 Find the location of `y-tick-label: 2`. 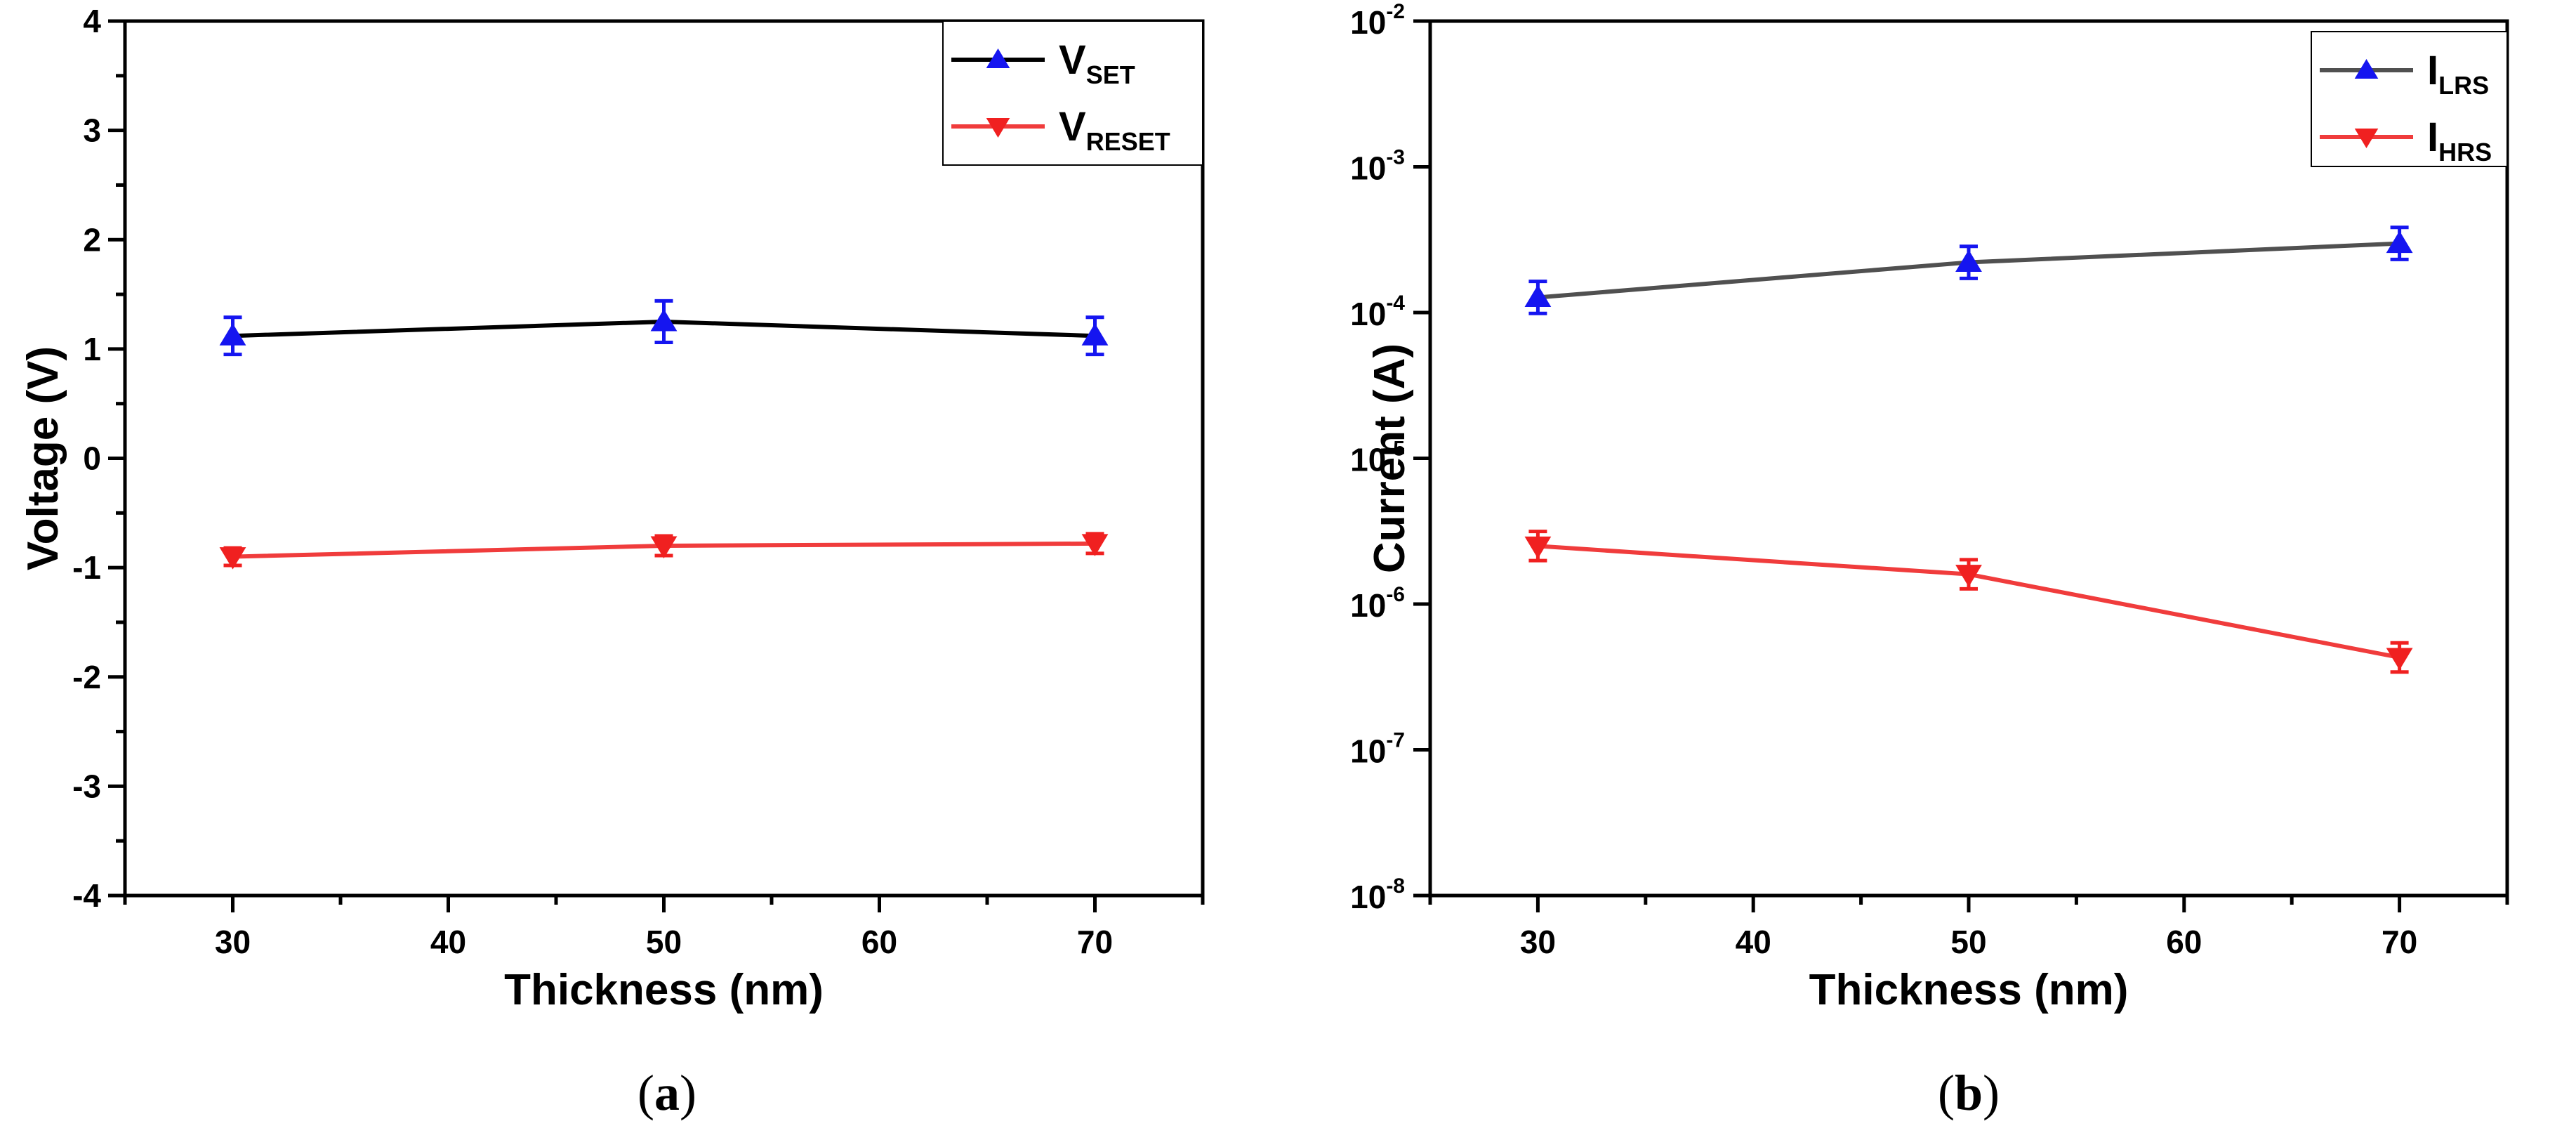

y-tick-label: 2 is located at coordinates (92, 239).